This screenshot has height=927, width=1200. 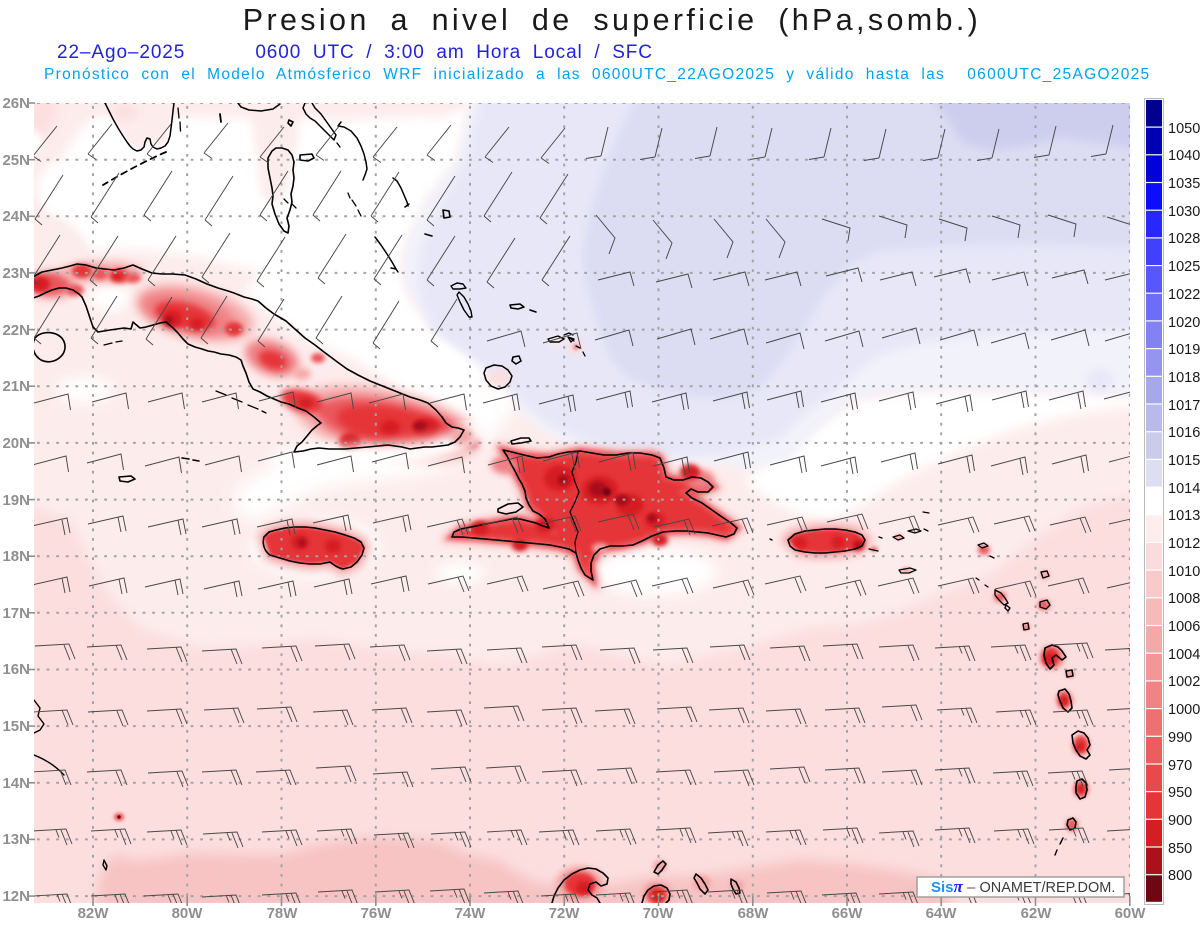 What do you see at coordinates (1023, 886) in the screenshot?
I see `svg-text: Sisπ – ONAMET/REP.DOM.` at bounding box center [1023, 886].